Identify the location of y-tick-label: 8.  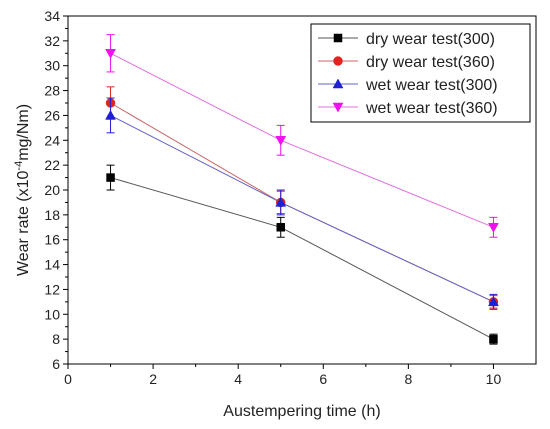
(56, 339).